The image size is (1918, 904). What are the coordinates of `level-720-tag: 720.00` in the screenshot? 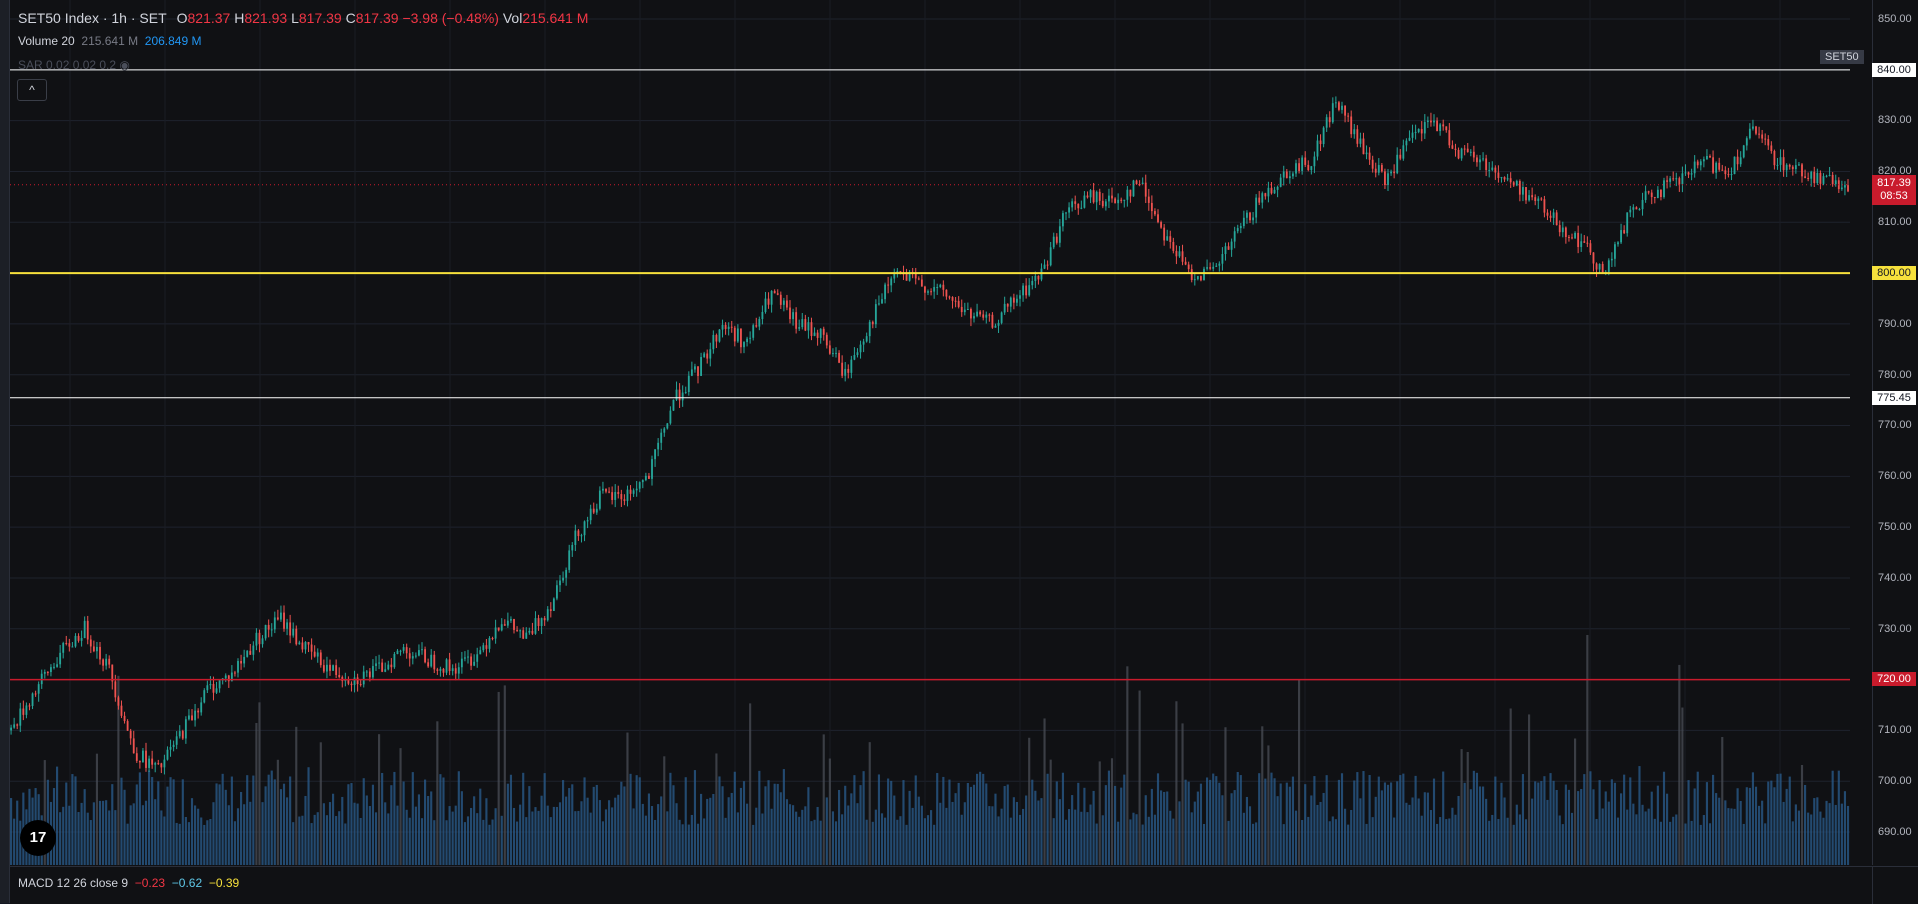 It's located at (1894, 679).